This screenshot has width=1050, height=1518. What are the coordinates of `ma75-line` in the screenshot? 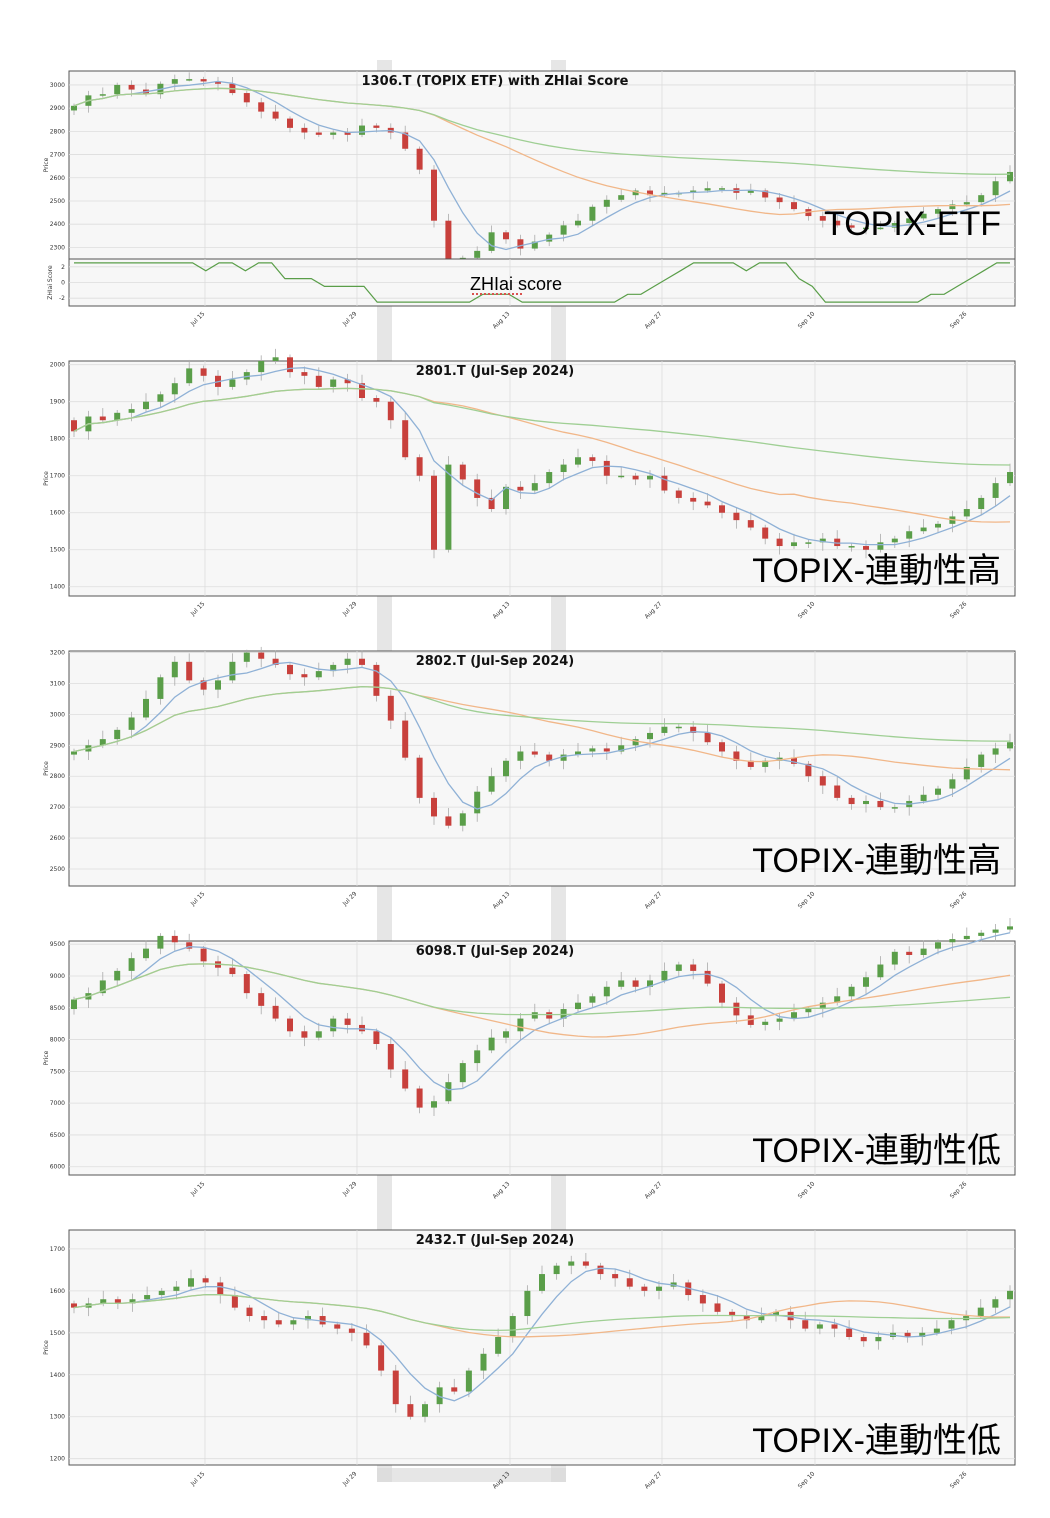 It's located at (541, 719).